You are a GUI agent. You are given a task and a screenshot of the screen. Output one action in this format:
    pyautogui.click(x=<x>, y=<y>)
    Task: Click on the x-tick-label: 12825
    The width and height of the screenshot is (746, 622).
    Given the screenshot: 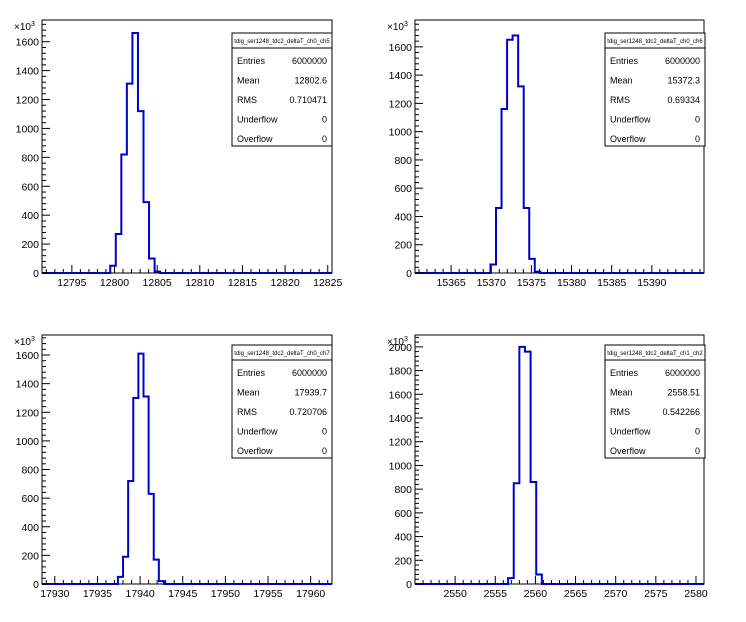 What is the action you would take?
    pyautogui.click(x=327, y=283)
    